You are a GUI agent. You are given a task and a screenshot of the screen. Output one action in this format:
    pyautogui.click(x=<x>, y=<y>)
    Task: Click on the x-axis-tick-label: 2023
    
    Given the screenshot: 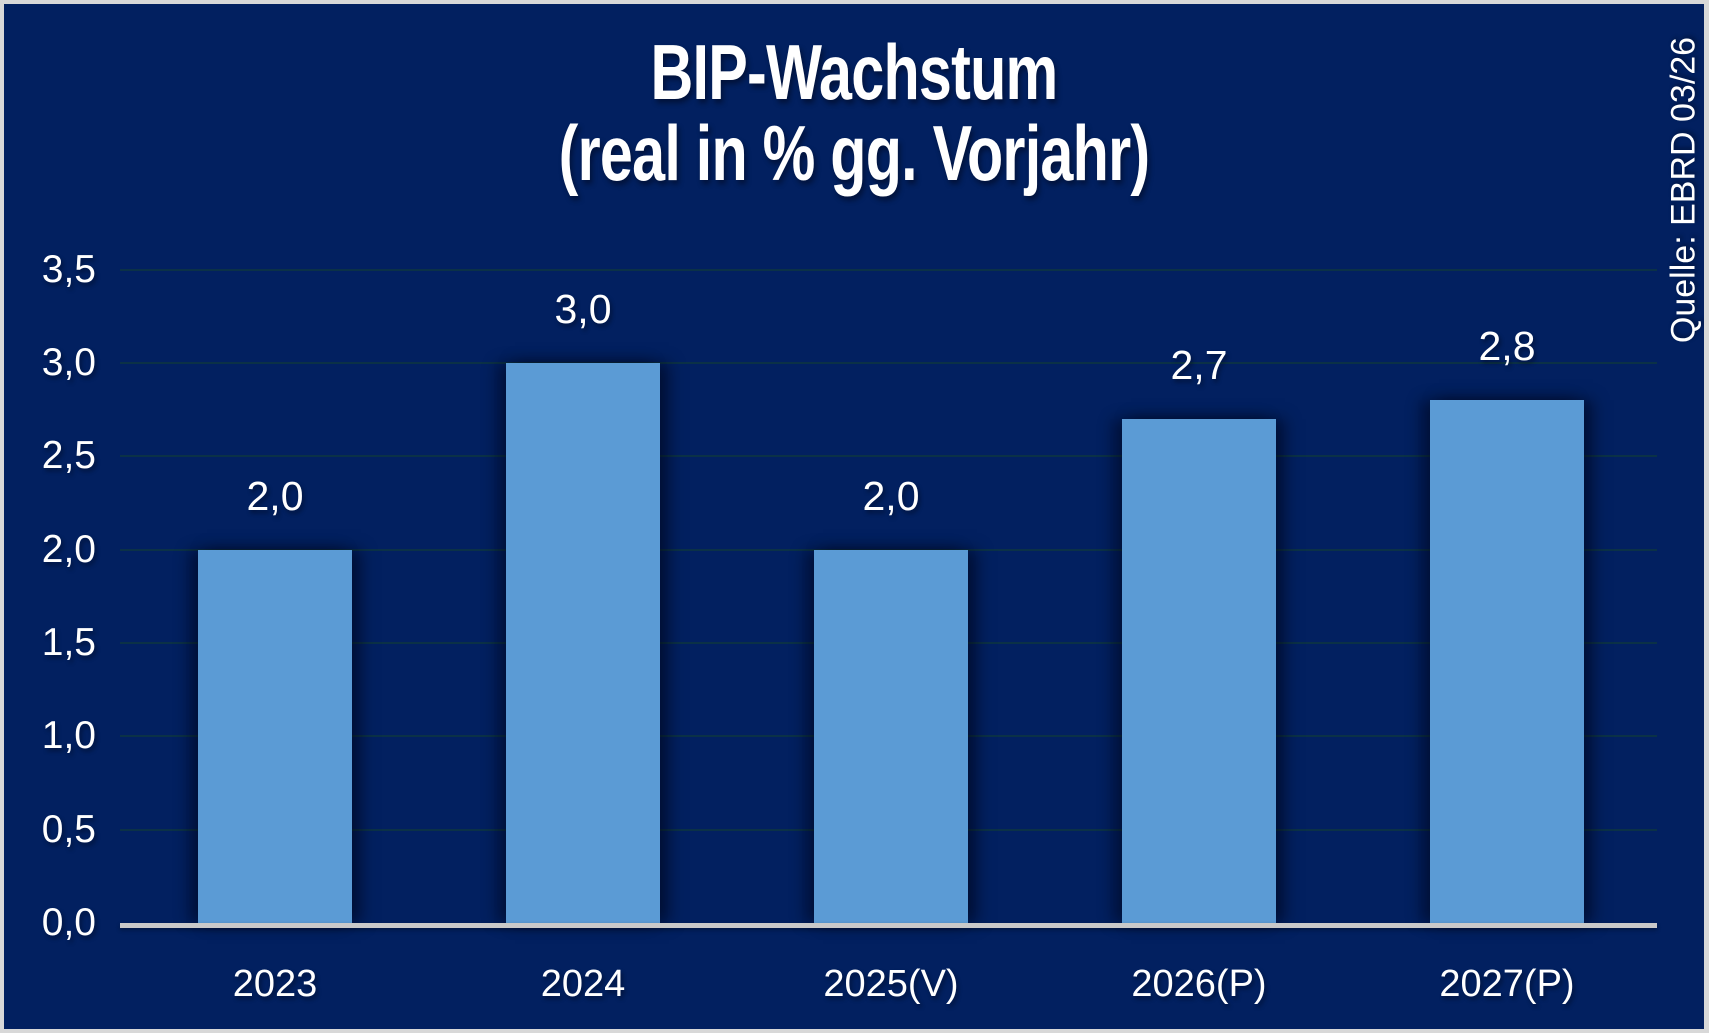 What is the action you would take?
    pyautogui.click(x=275, y=984)
    